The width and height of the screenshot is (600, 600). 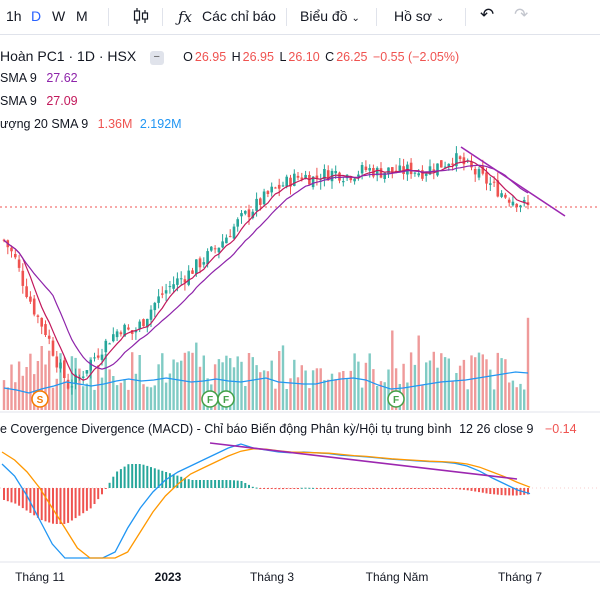 I want to click on symbol-title: Hoàn PC1 · 1D · HSX, so click(x=68, y=56).